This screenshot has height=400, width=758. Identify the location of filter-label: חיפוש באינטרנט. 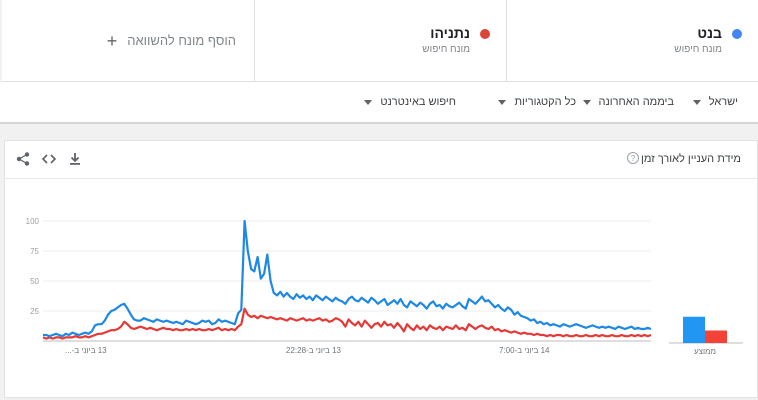
(418, 102).